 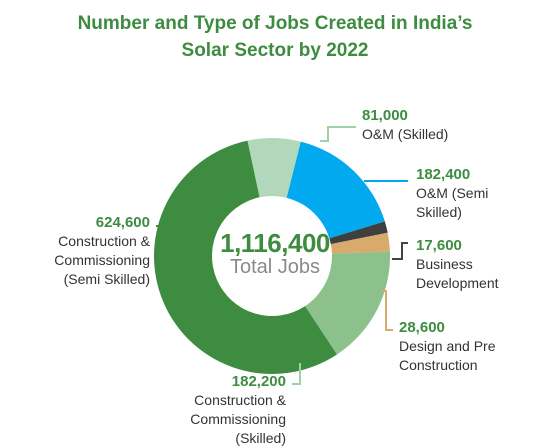 I want to click on slice-om-semi-skilled, so click(x=335, y=190).